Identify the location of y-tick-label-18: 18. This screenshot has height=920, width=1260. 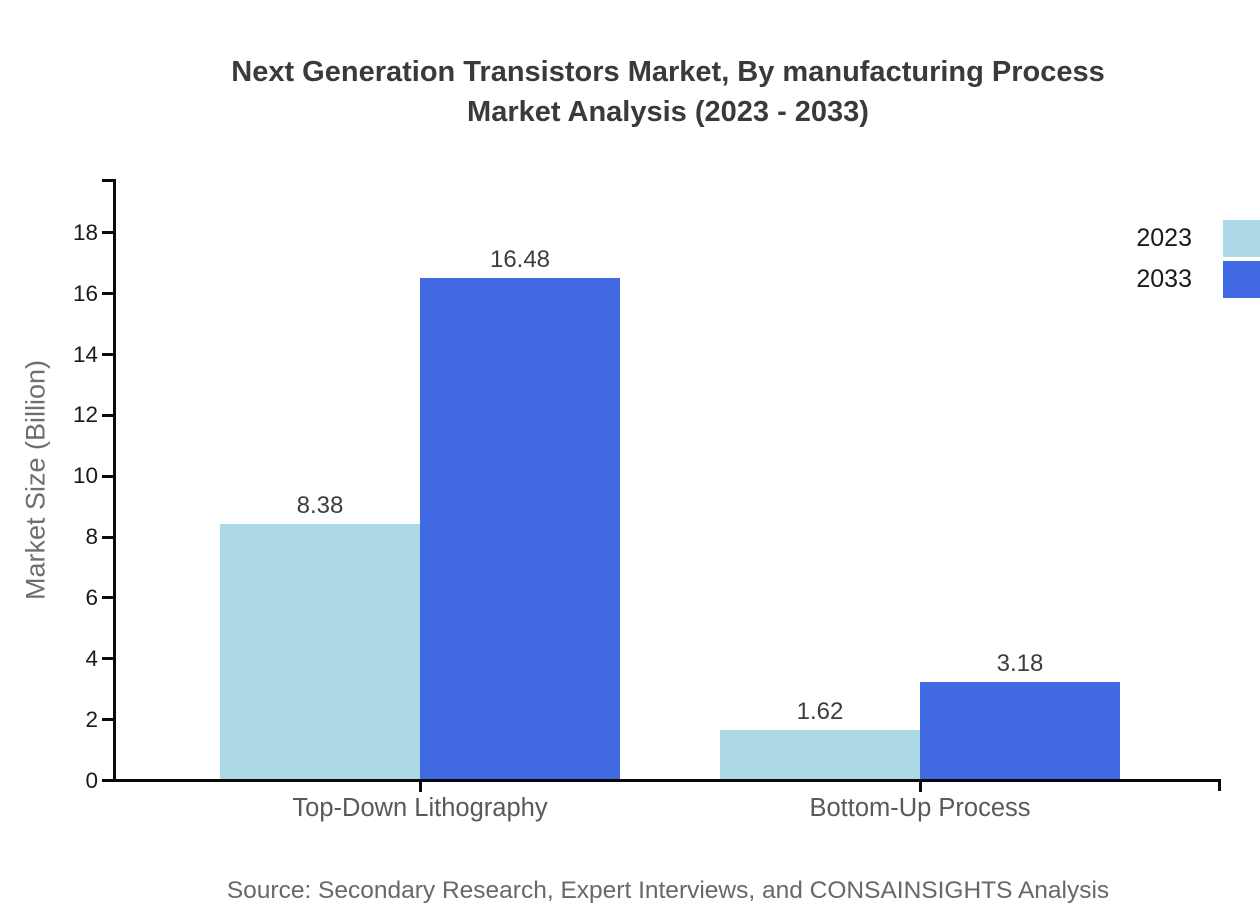
(85, 232).